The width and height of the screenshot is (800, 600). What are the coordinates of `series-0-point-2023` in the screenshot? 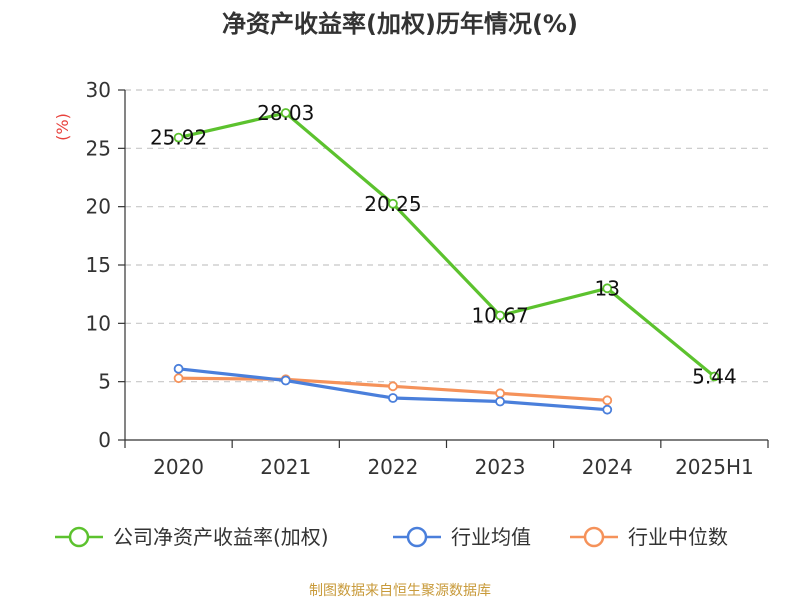 It's located at (500, 315).